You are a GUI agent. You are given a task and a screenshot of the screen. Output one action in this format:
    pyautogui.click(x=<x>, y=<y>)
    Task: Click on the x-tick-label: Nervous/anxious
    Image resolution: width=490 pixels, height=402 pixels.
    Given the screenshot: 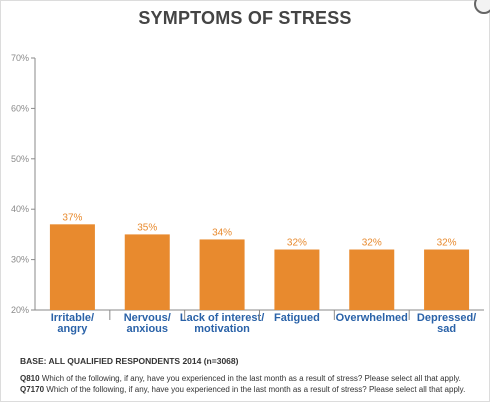 What is the action you would take?
    pyautogui.click(x=147, y=323)
    